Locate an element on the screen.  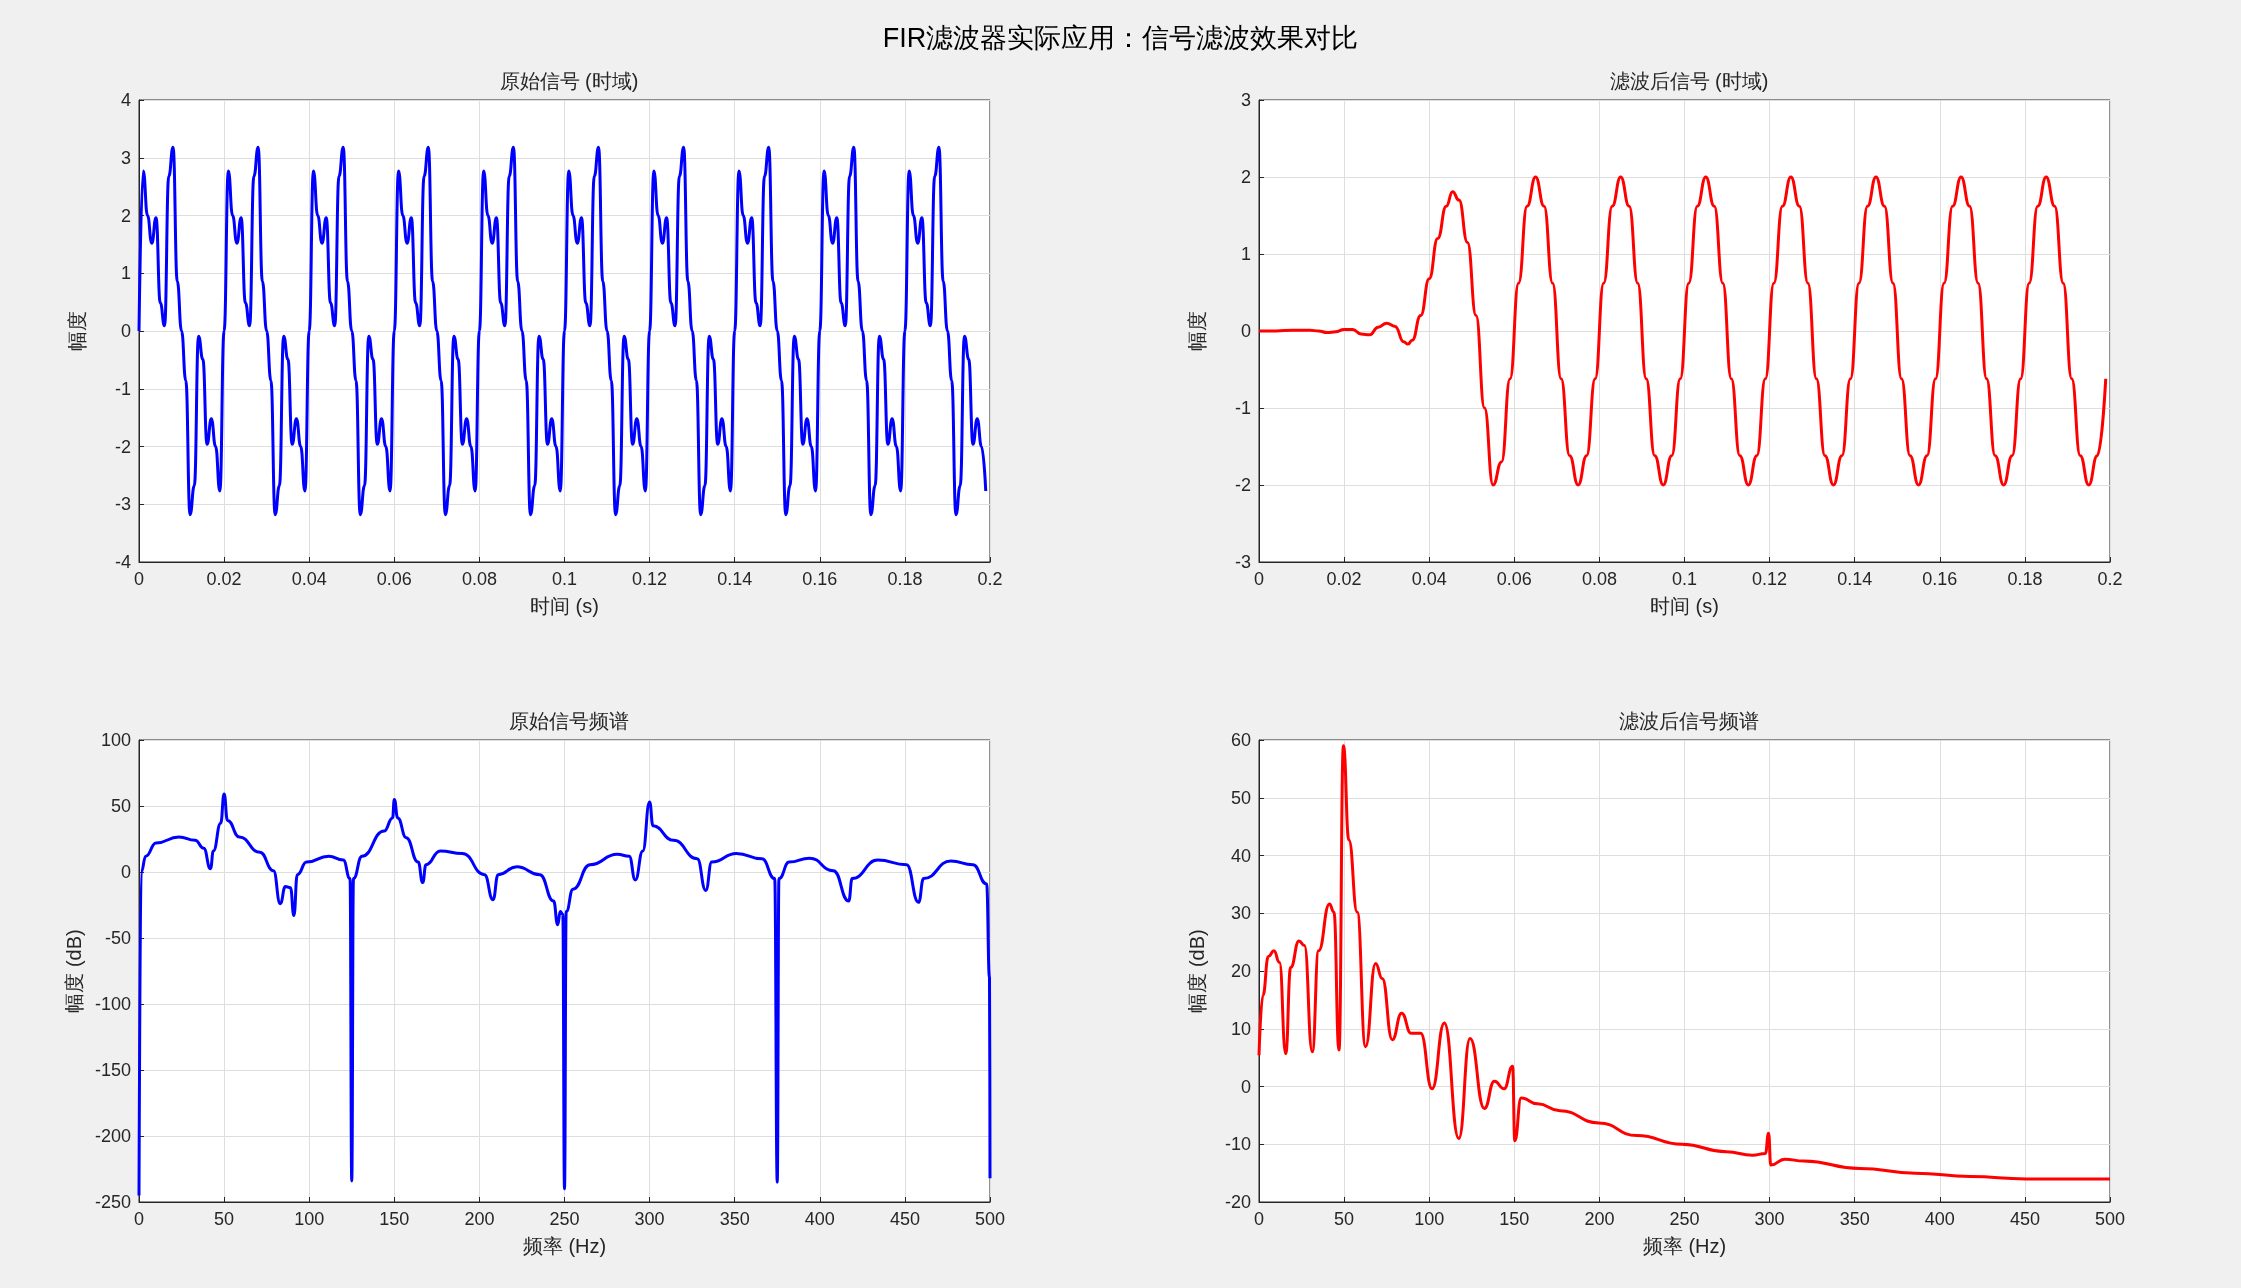
y-tick-label: -100 is located at coordinates (112, 1004).